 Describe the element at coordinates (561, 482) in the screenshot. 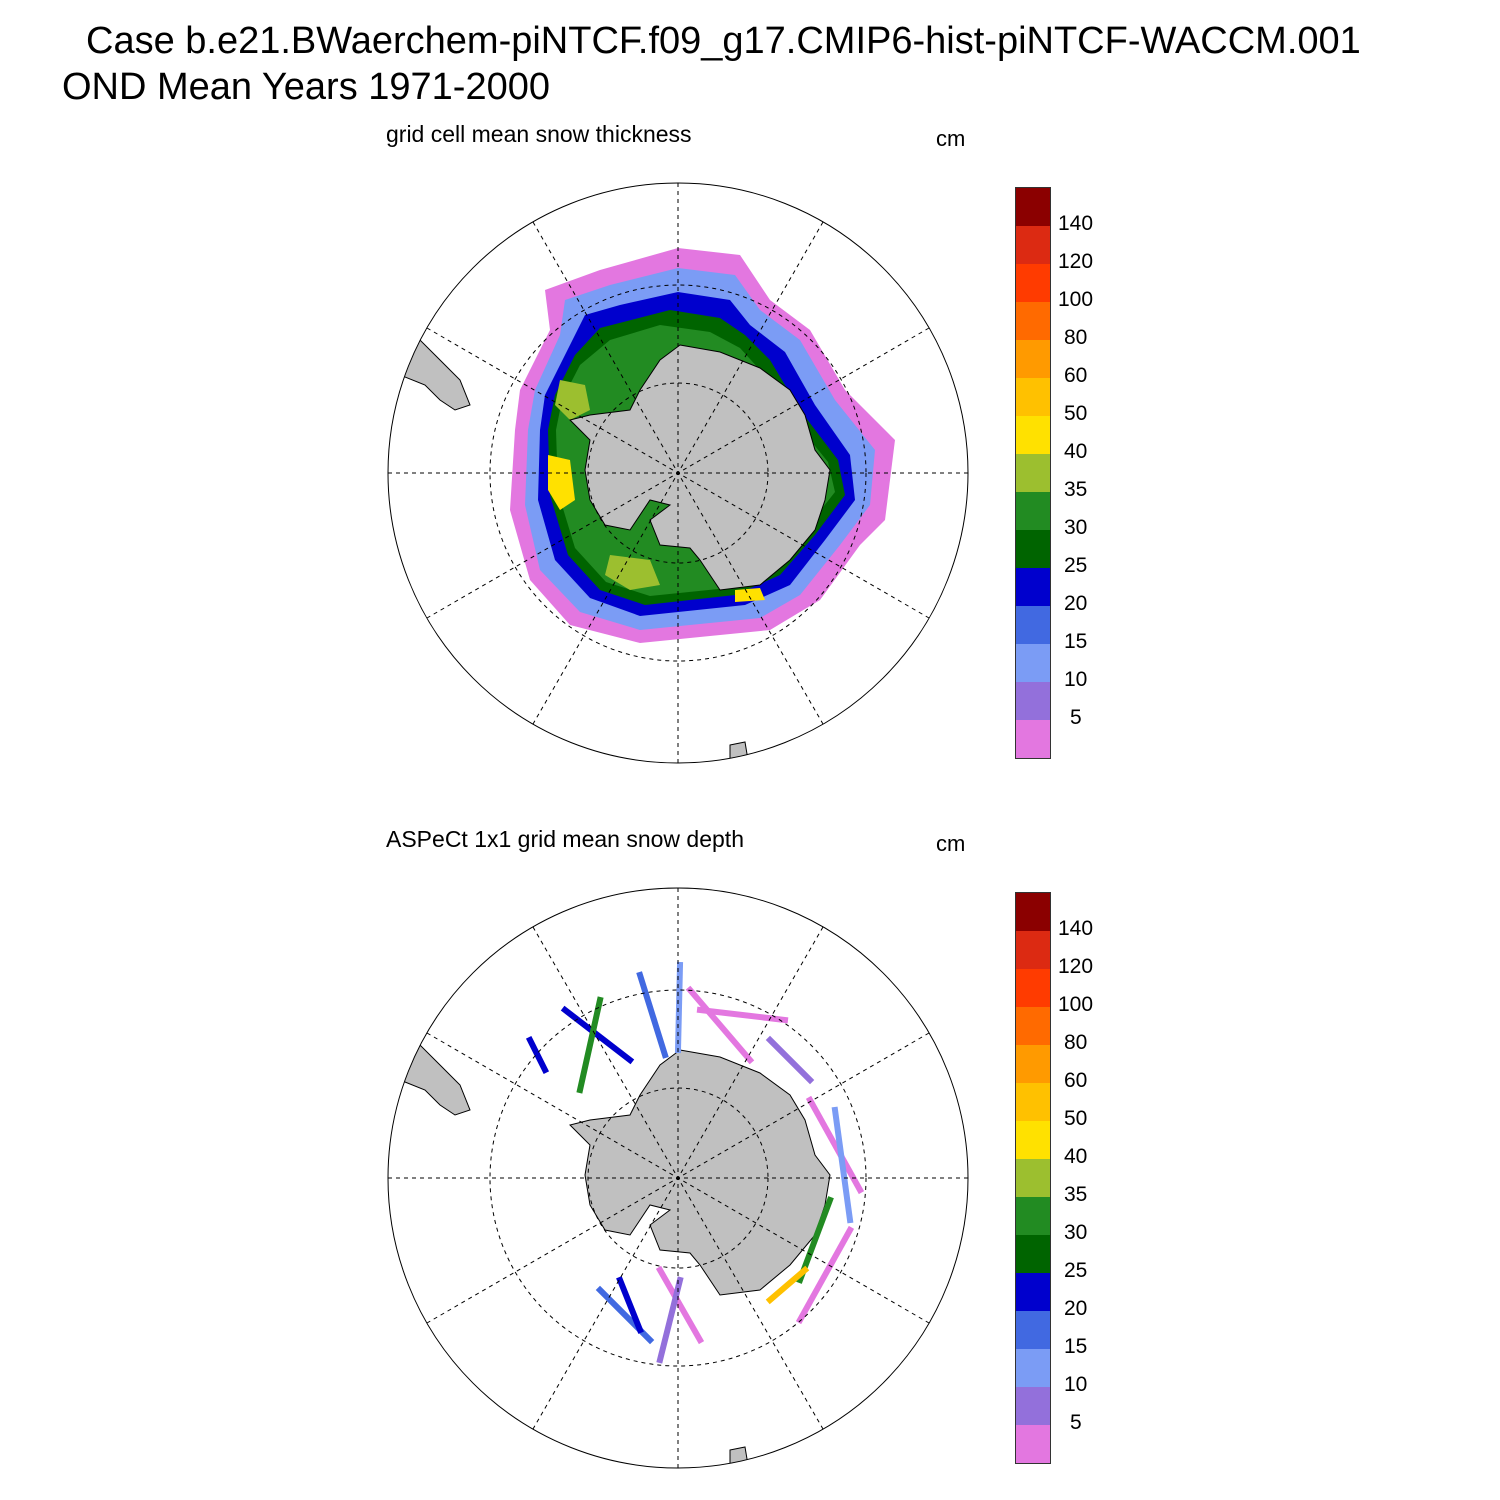

I see `snow-band-40cm` at that location.